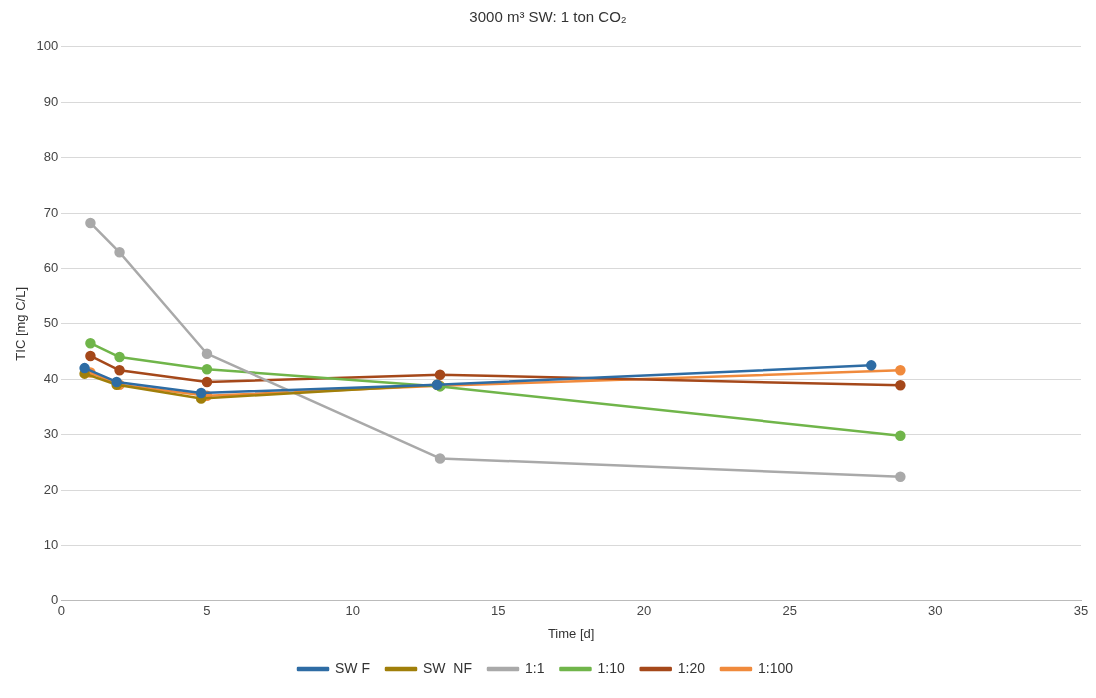 This screenshot has height=698, width=1096. What do you see at coordinates (447, 667) in the screenshot?
I see `legend-label: SW NF` at bounding box center [447, 667].